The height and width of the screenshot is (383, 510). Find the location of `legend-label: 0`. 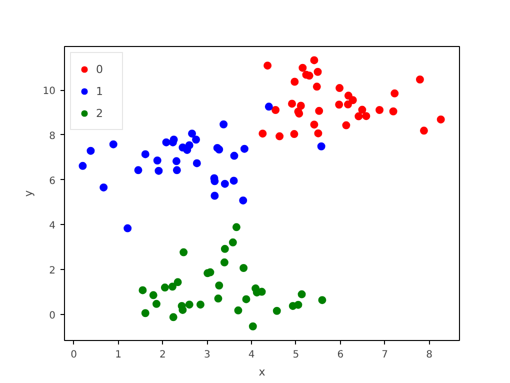

legend-label: 0 is located at coordinates (100, 69).